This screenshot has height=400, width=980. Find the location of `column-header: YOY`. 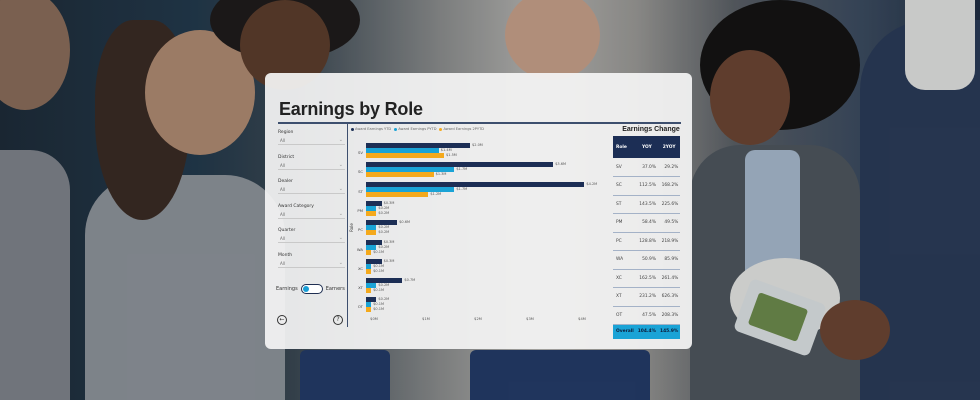

column-header: YOY is located at coordinates (647, 147).